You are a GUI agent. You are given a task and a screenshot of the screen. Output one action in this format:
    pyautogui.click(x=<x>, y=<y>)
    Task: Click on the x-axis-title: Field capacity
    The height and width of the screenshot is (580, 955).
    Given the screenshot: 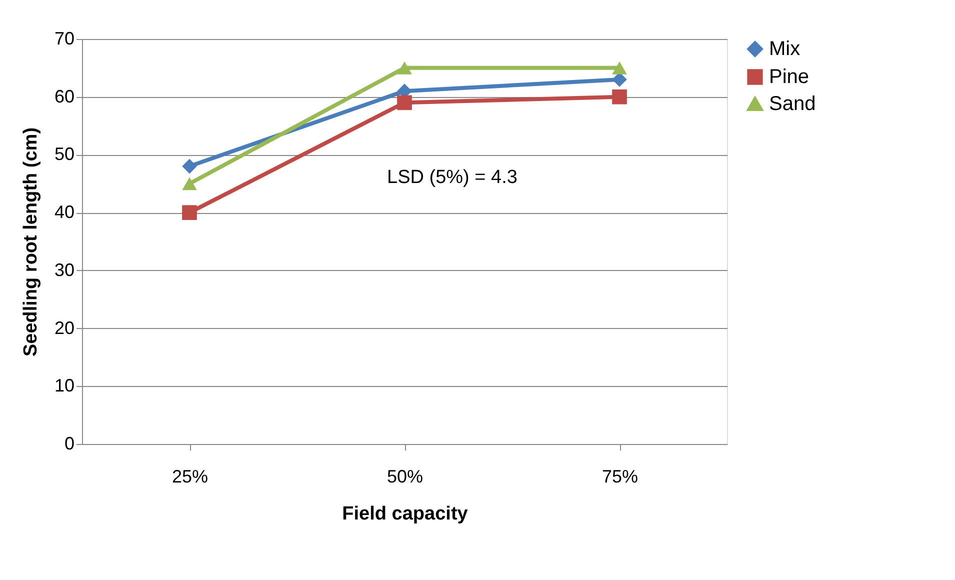 What is the action you would take?
    pyautogui.click(x=405, y=514)
    